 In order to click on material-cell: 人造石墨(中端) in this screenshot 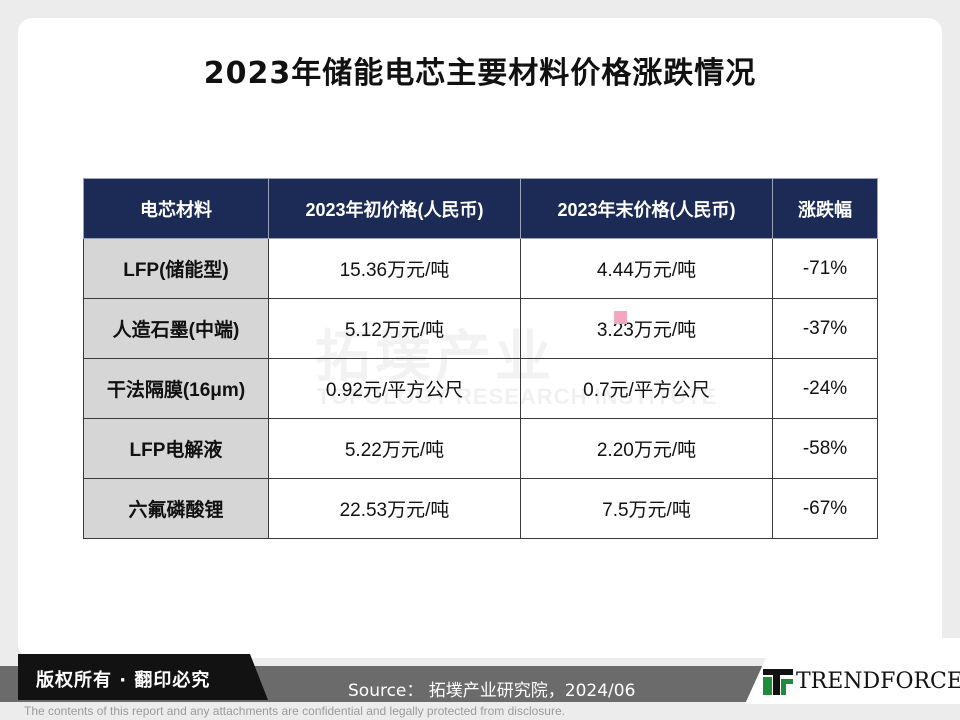, I will do `click(176, 328)`.